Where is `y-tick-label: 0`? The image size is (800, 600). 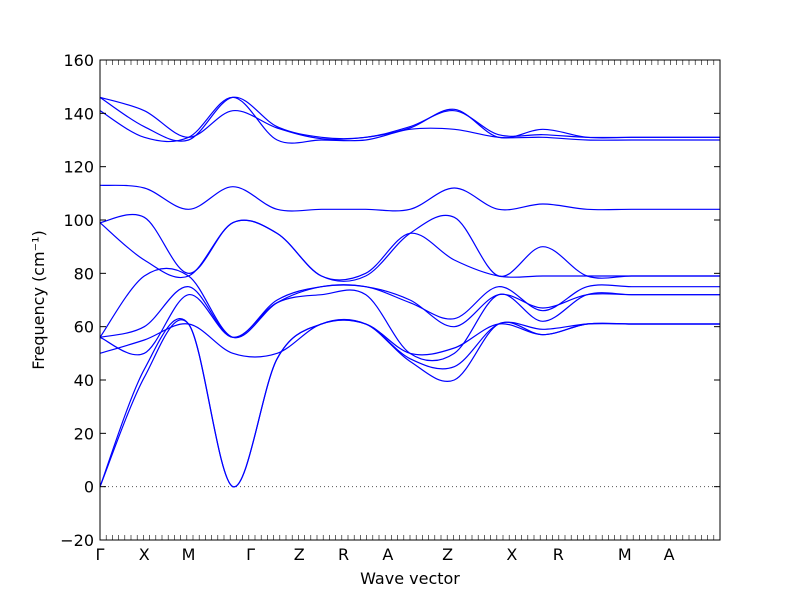
y-tick-label: 0 is located at coordinates (89, 487).